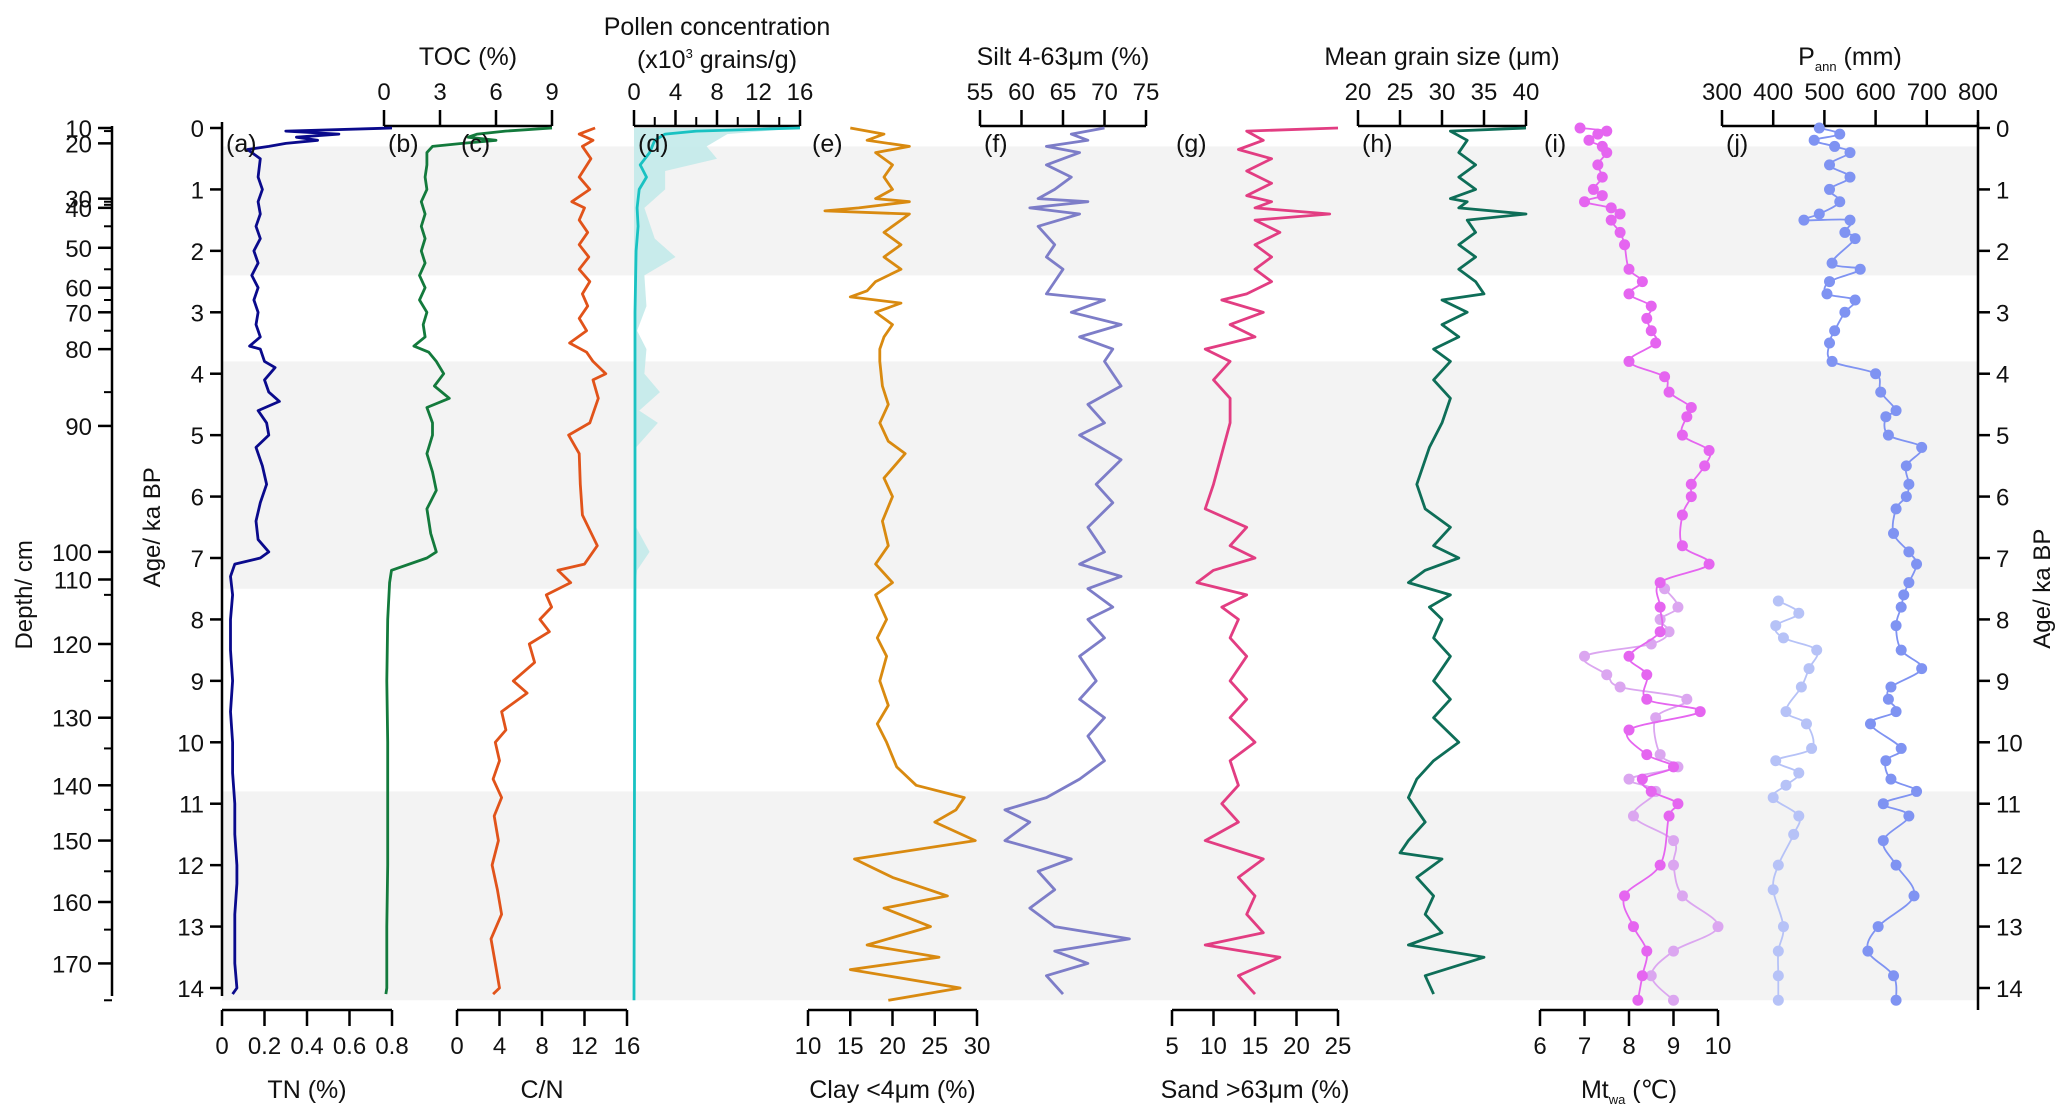 This screenshot has height=1116, width=2067. Describe the element at coordinates (551, 92) in the screenshot. I see `panel-b-tick-label: 9` at that location.